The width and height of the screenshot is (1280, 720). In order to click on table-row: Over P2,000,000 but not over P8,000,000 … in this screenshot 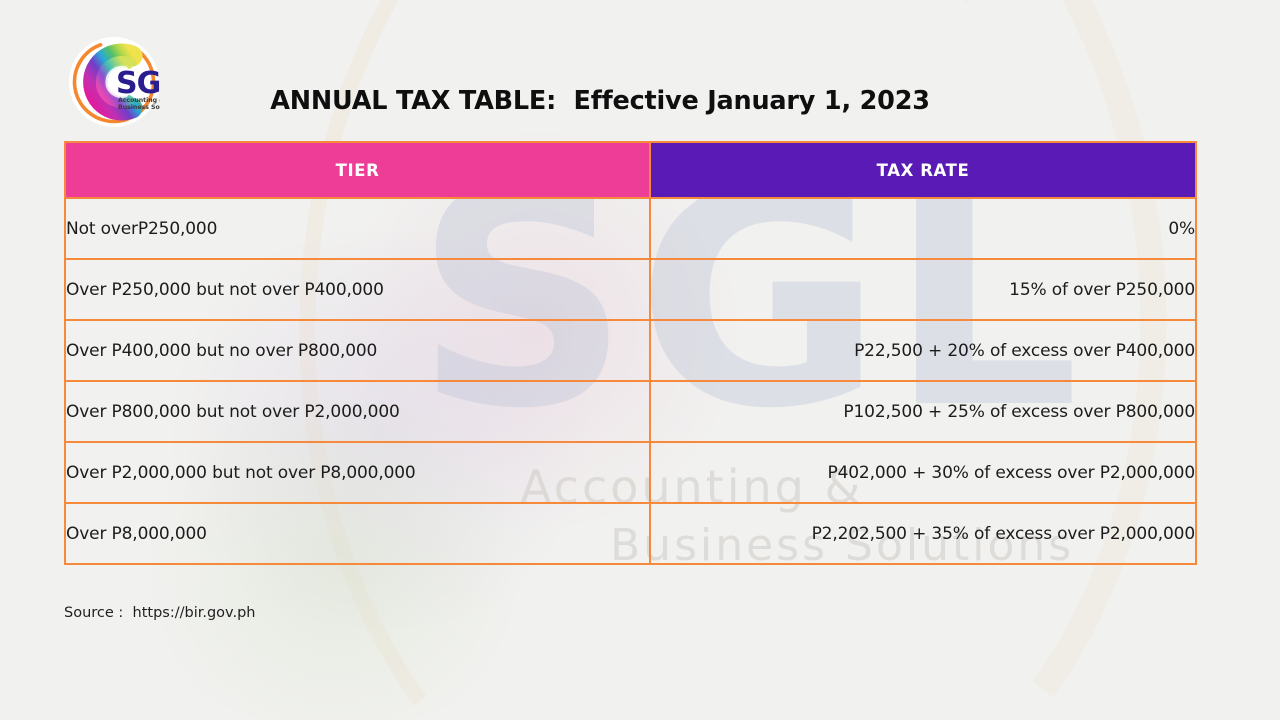, I will do `click(630, 472)`.